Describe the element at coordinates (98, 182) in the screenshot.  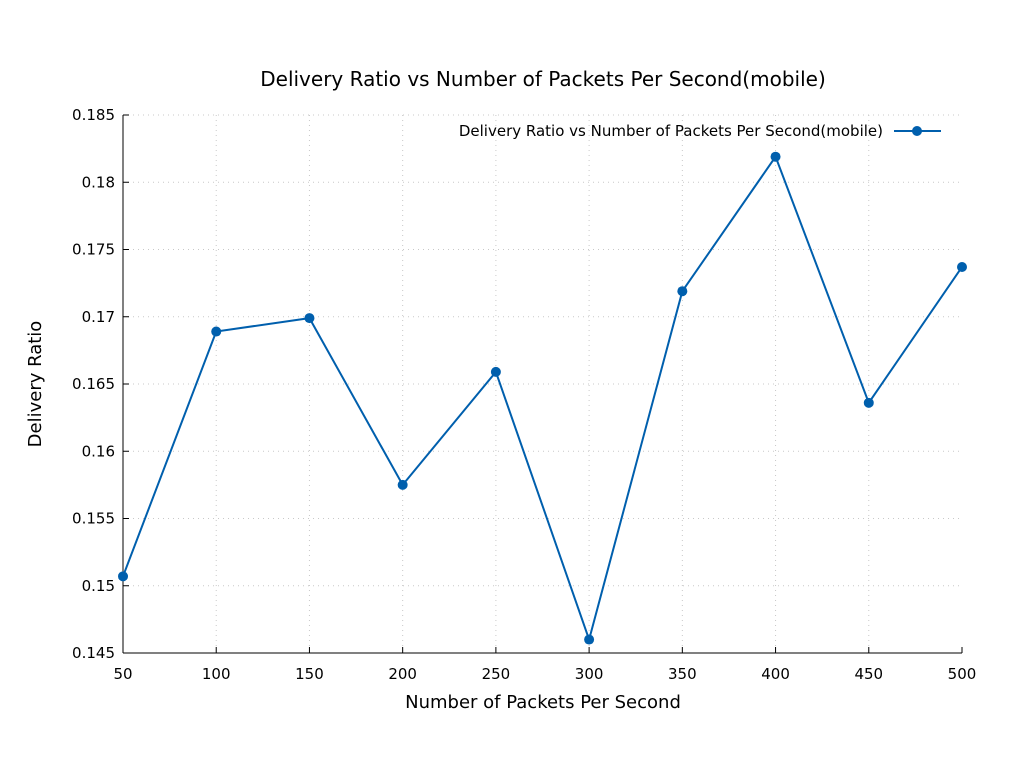
I see `y-tick-label: 0.18` at that location.